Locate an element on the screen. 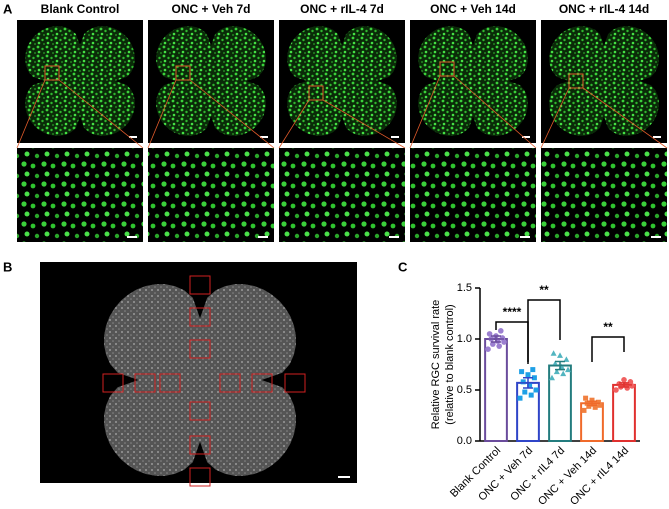  column-title: ONC + Veh 7d is located at coordinates (210, 9).